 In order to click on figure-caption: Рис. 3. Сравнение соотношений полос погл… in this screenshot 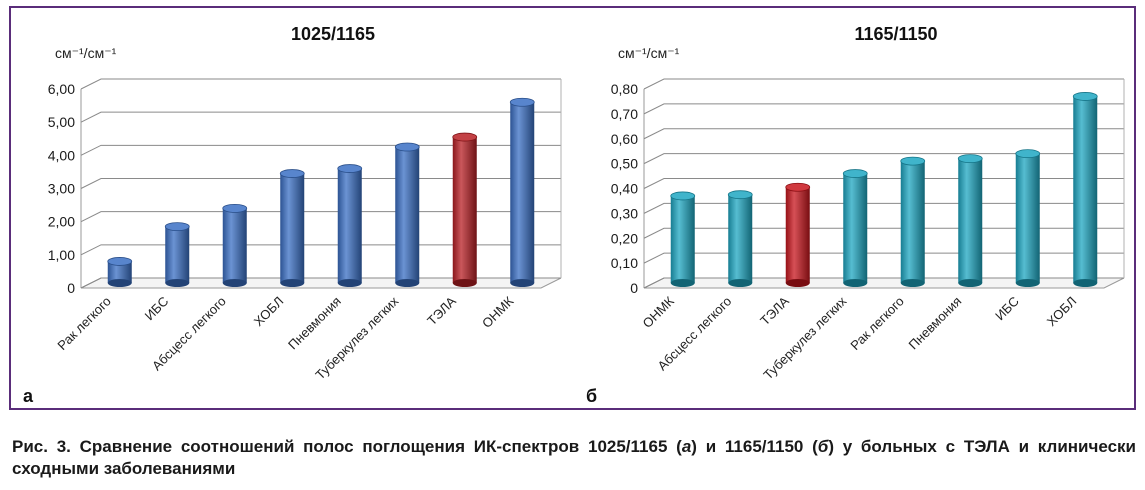, I will do `click(574, 458)`.